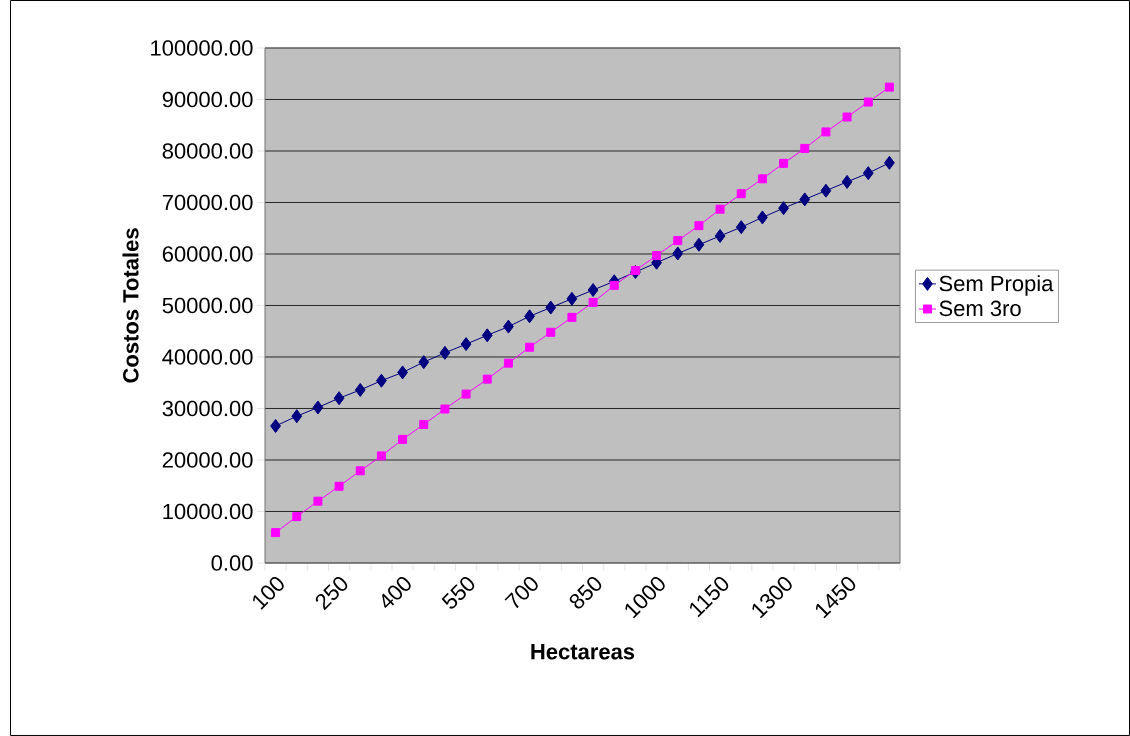  What do you see at coordinates (207, 254) in the screenshot?
I see `y-tick-label: 60000.00` at bounding box center [207, 254].